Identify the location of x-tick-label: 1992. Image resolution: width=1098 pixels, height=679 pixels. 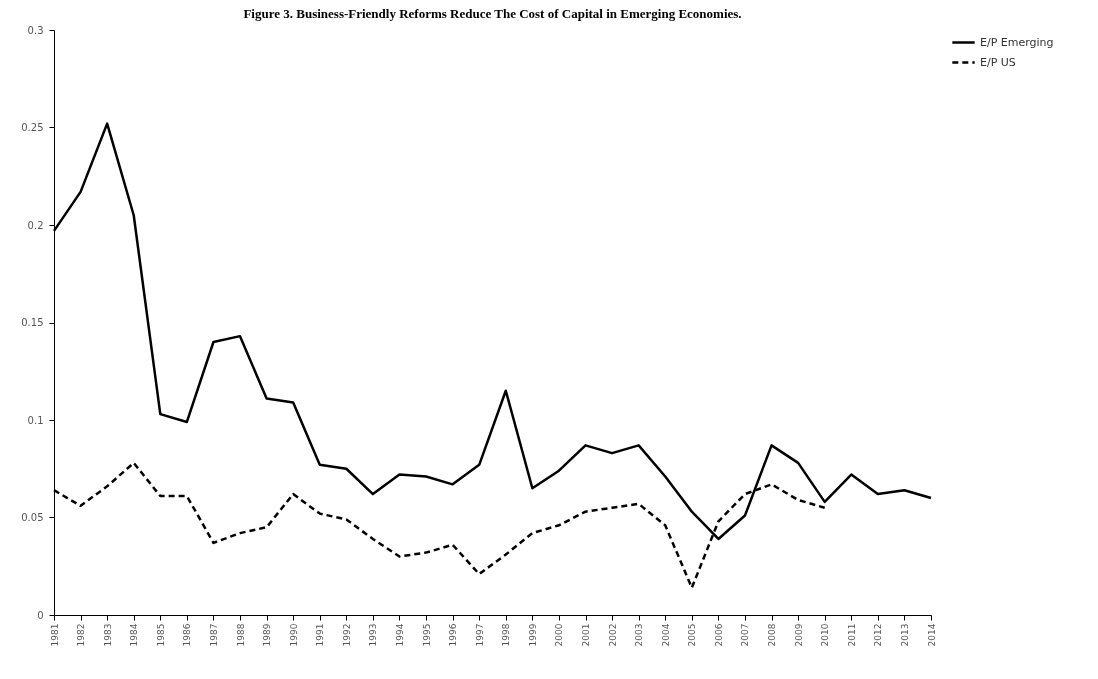
(346, 635).